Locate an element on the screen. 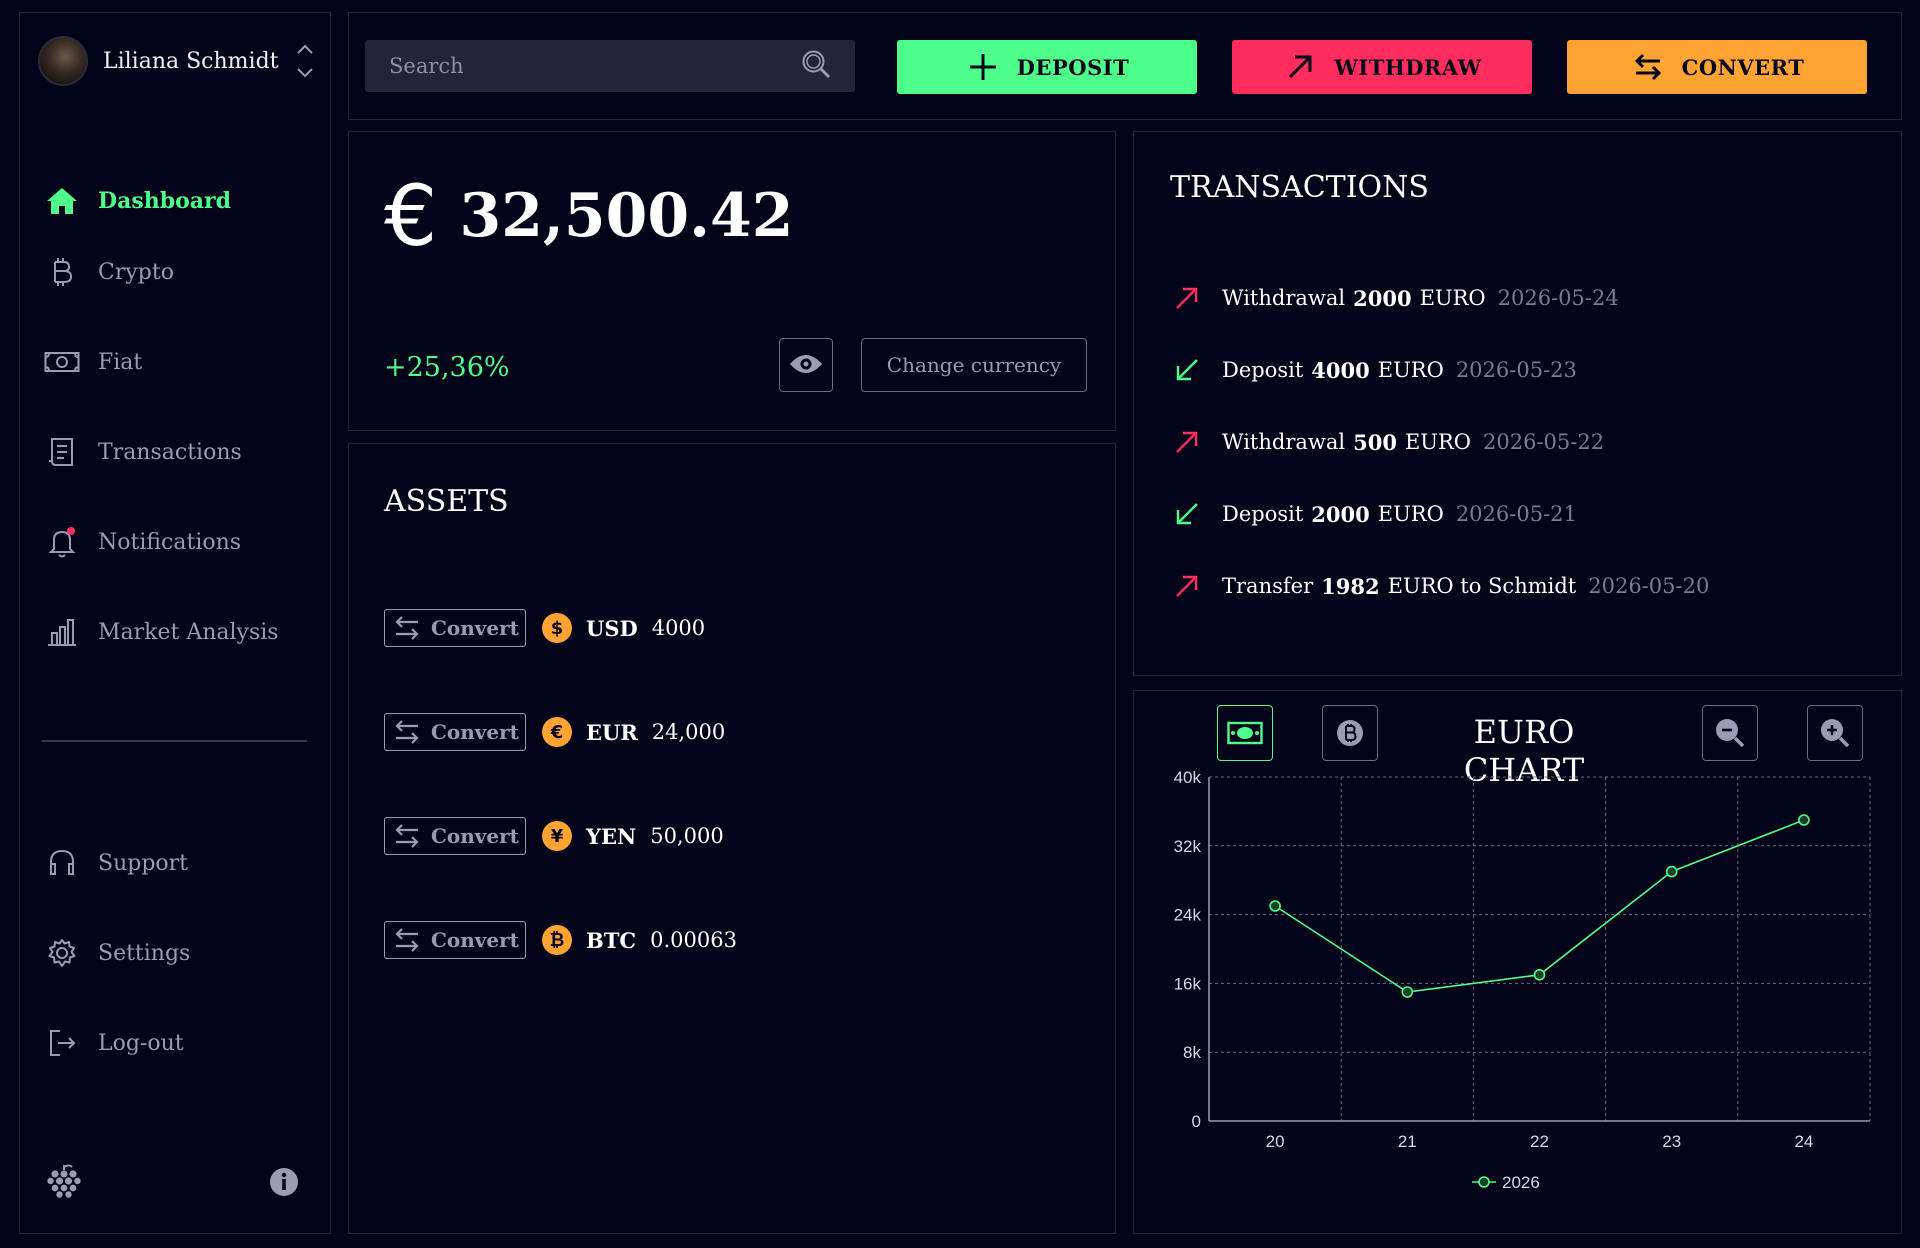 This screenshot has width=1920, height=1248. asset-row: Convert $ USD 4000 is located at coordinates (544, 628).